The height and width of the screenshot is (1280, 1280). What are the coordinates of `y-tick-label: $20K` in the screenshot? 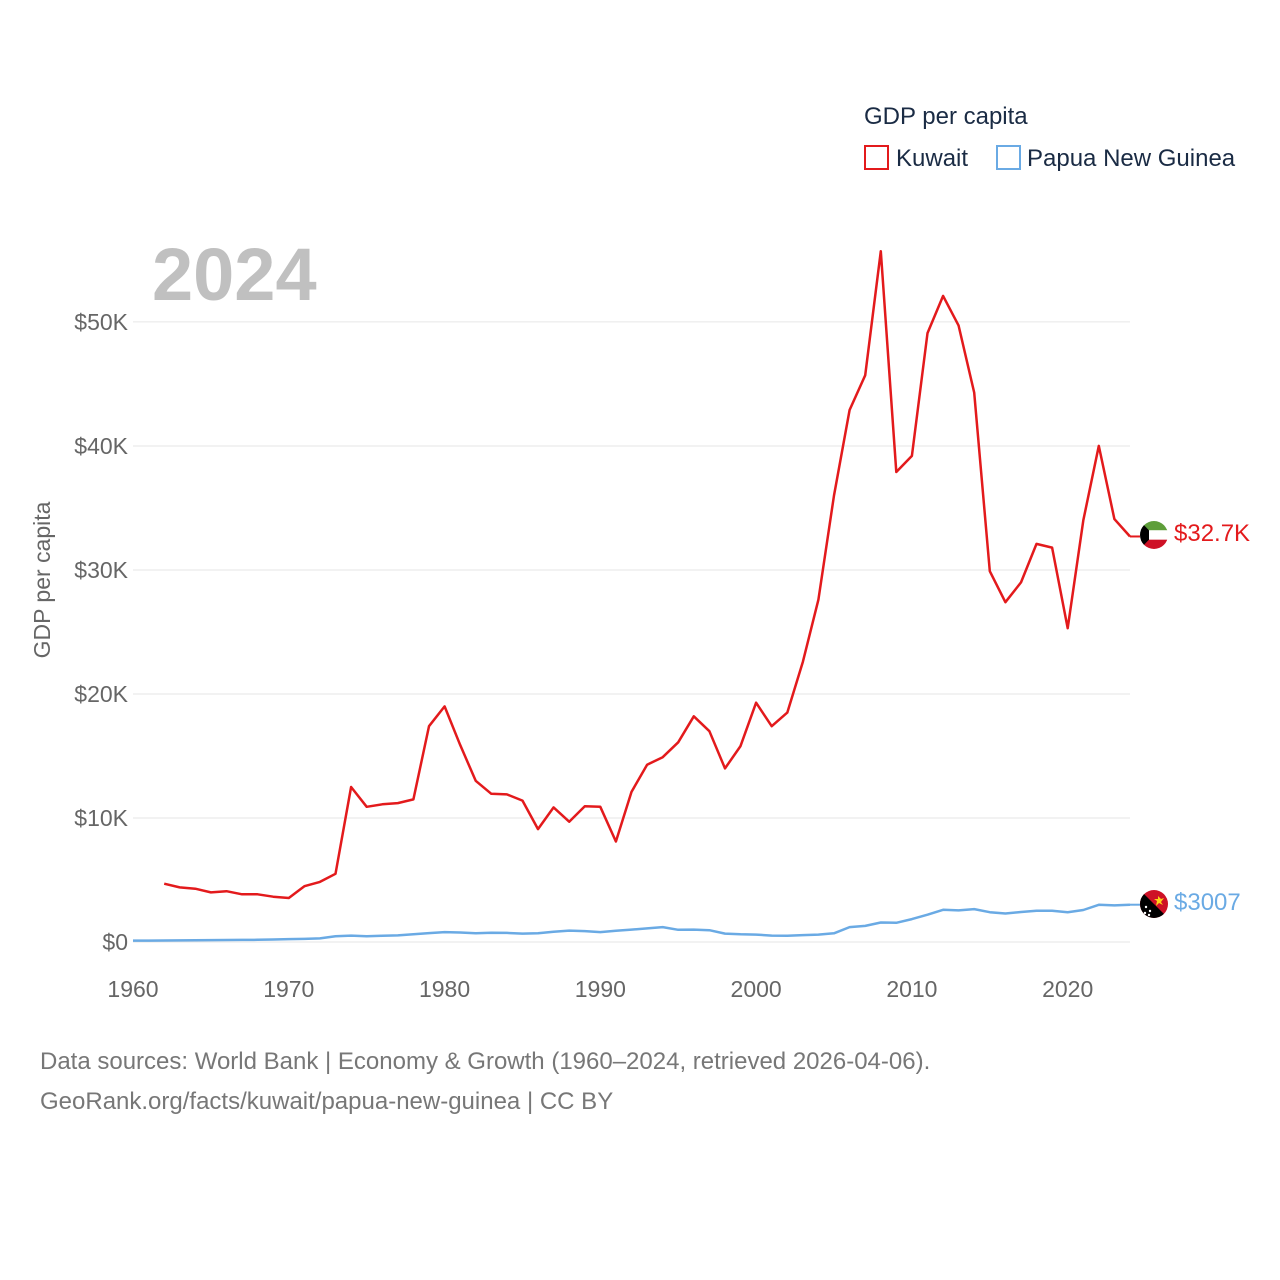 It's located at (101, 694).